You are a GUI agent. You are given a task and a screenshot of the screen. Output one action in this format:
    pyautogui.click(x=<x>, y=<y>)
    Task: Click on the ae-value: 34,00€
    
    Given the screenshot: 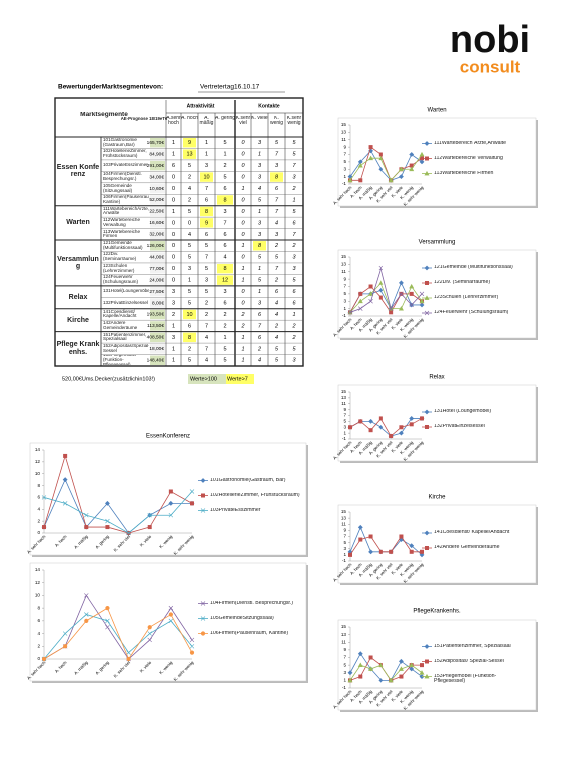 What is the action you would take?
    pyautogui.click(x=156, y=177)
    